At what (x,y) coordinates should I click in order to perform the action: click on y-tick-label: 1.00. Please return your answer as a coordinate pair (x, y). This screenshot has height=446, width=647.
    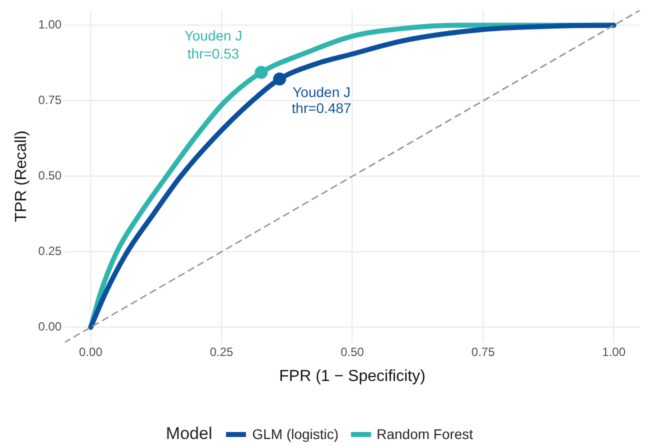
    Looking at the image, I should click on (50, 25).